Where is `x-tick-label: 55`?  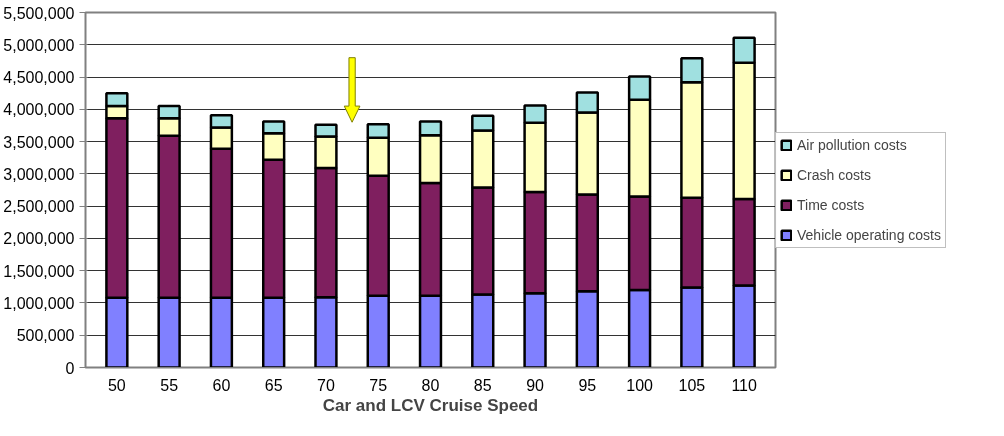 x-tick-label: 55 is located at coordinates (169, 385).